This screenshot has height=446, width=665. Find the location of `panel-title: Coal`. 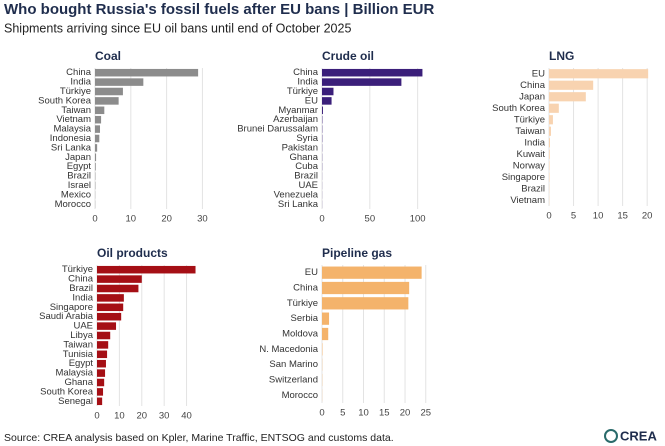

panel-title: Coal is located at coordinates (108, 56).